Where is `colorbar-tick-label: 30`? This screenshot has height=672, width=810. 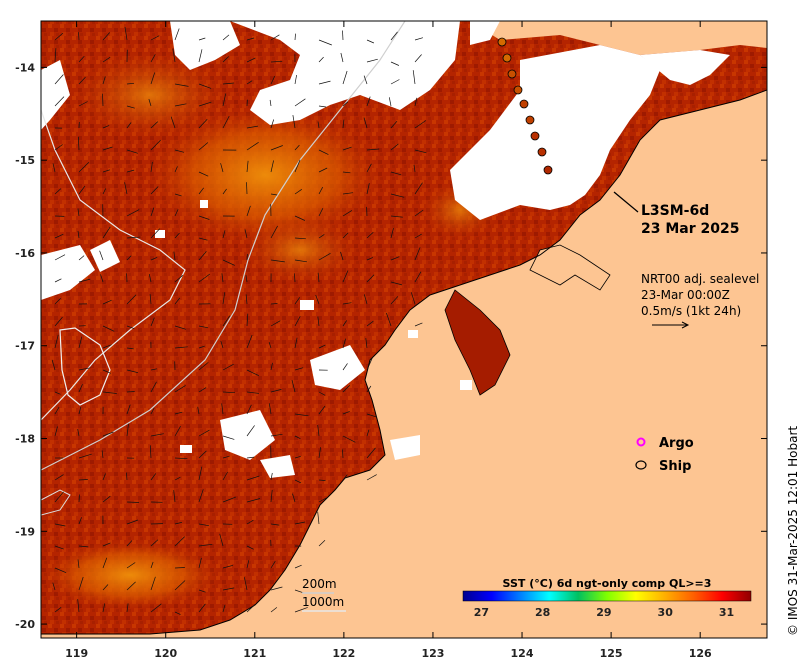
colorbar-tick-label: 30 is located at coordinates (666, 612).